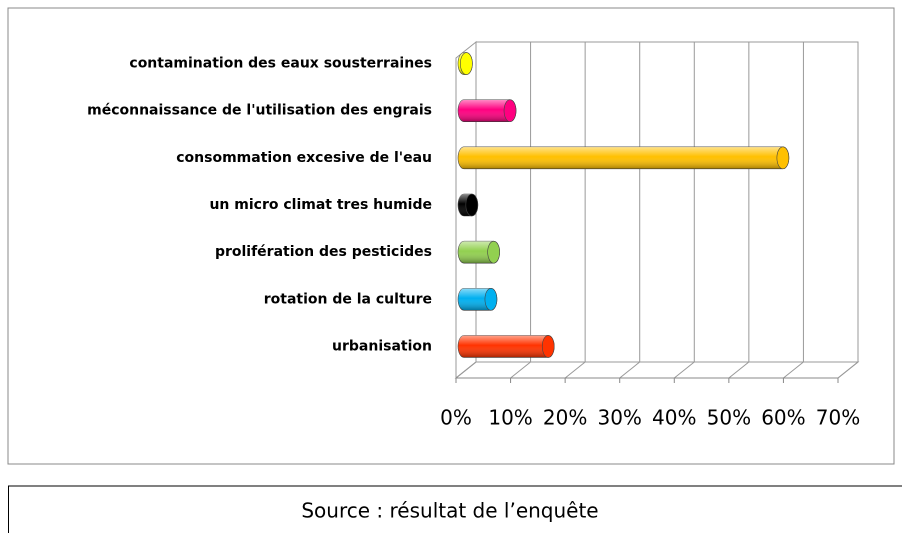  What do you see at coordinates (729, 418) in the screenshot?
I see `x-tick-label: 50%` at bounding box center [729, 418].